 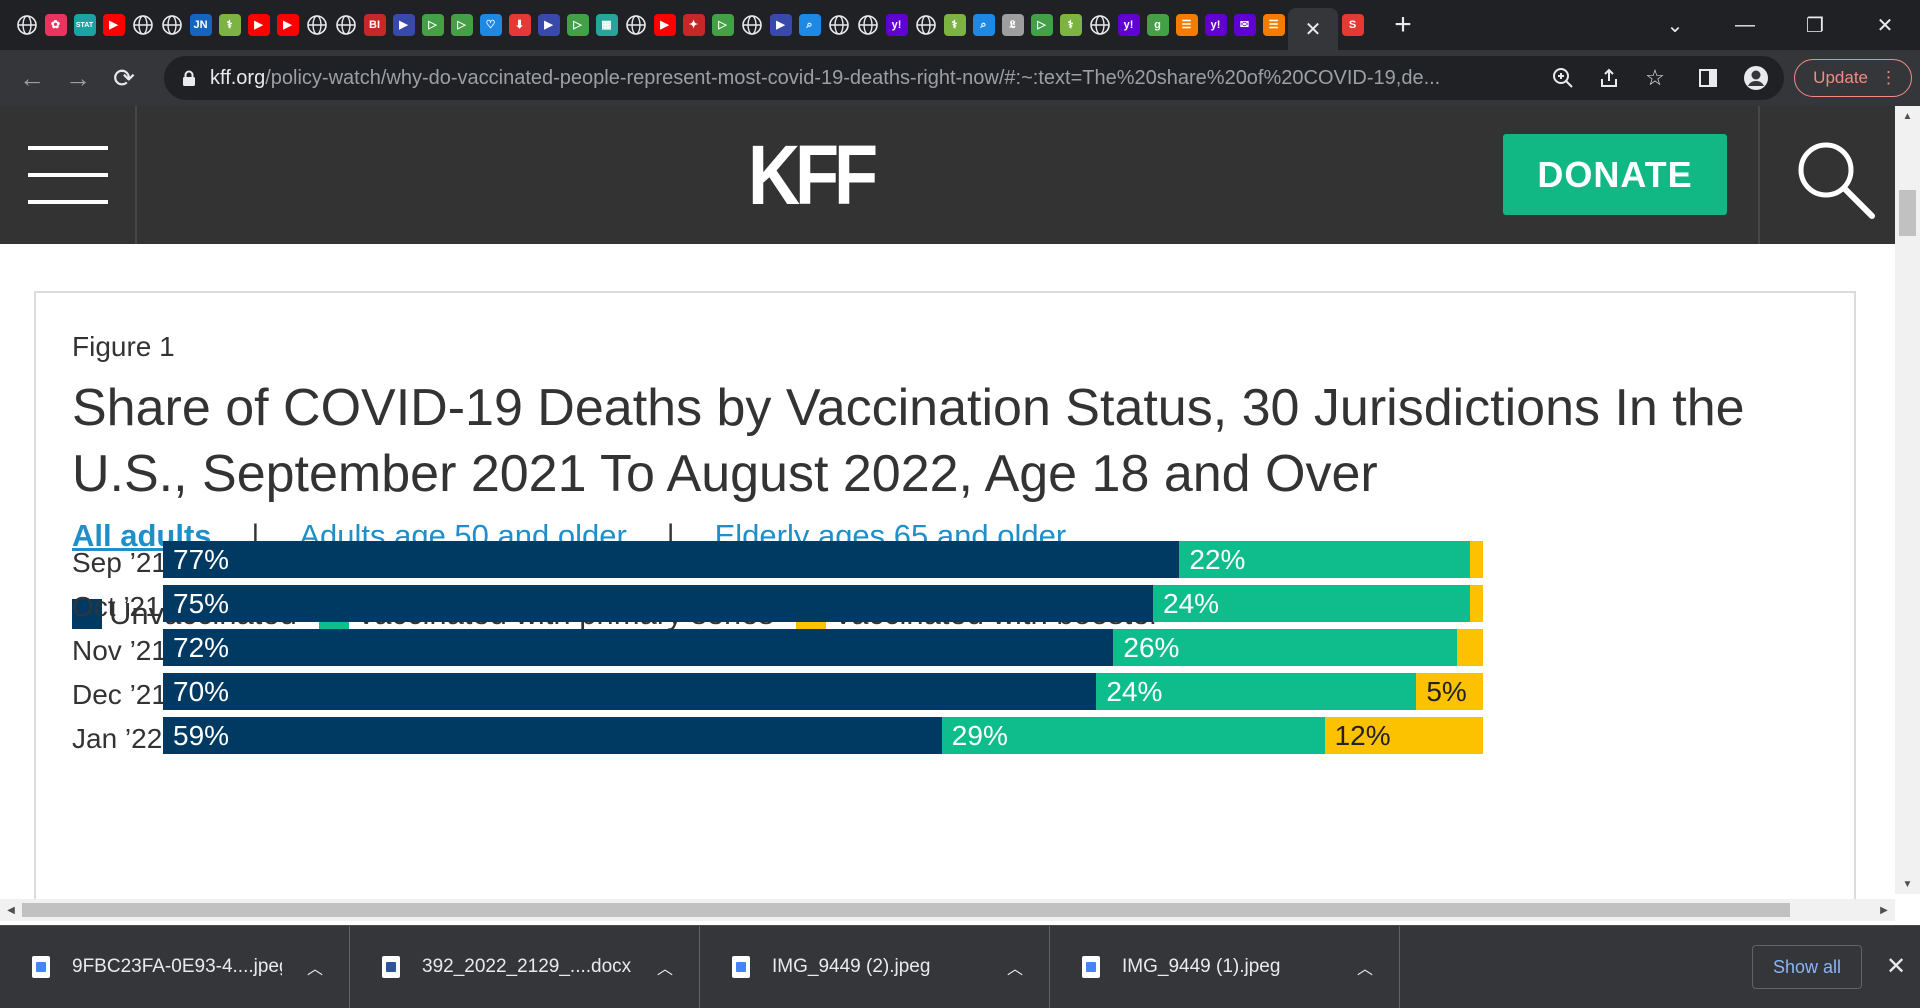 I want to click on download-item: IMG_9449 (1).jpeg ︿, so click(x=1225, y=967).